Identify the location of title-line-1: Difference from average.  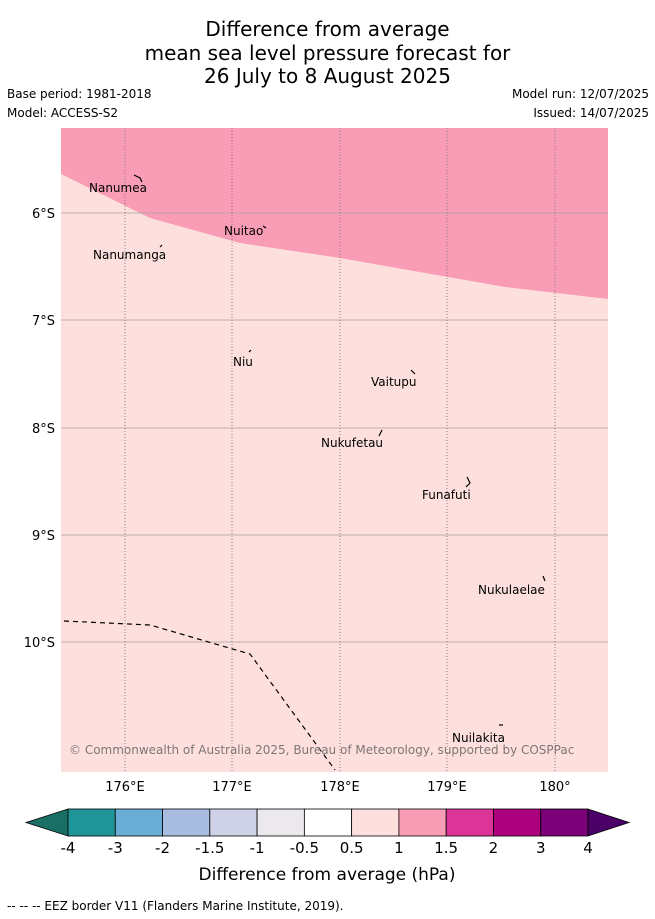
(327, 29).